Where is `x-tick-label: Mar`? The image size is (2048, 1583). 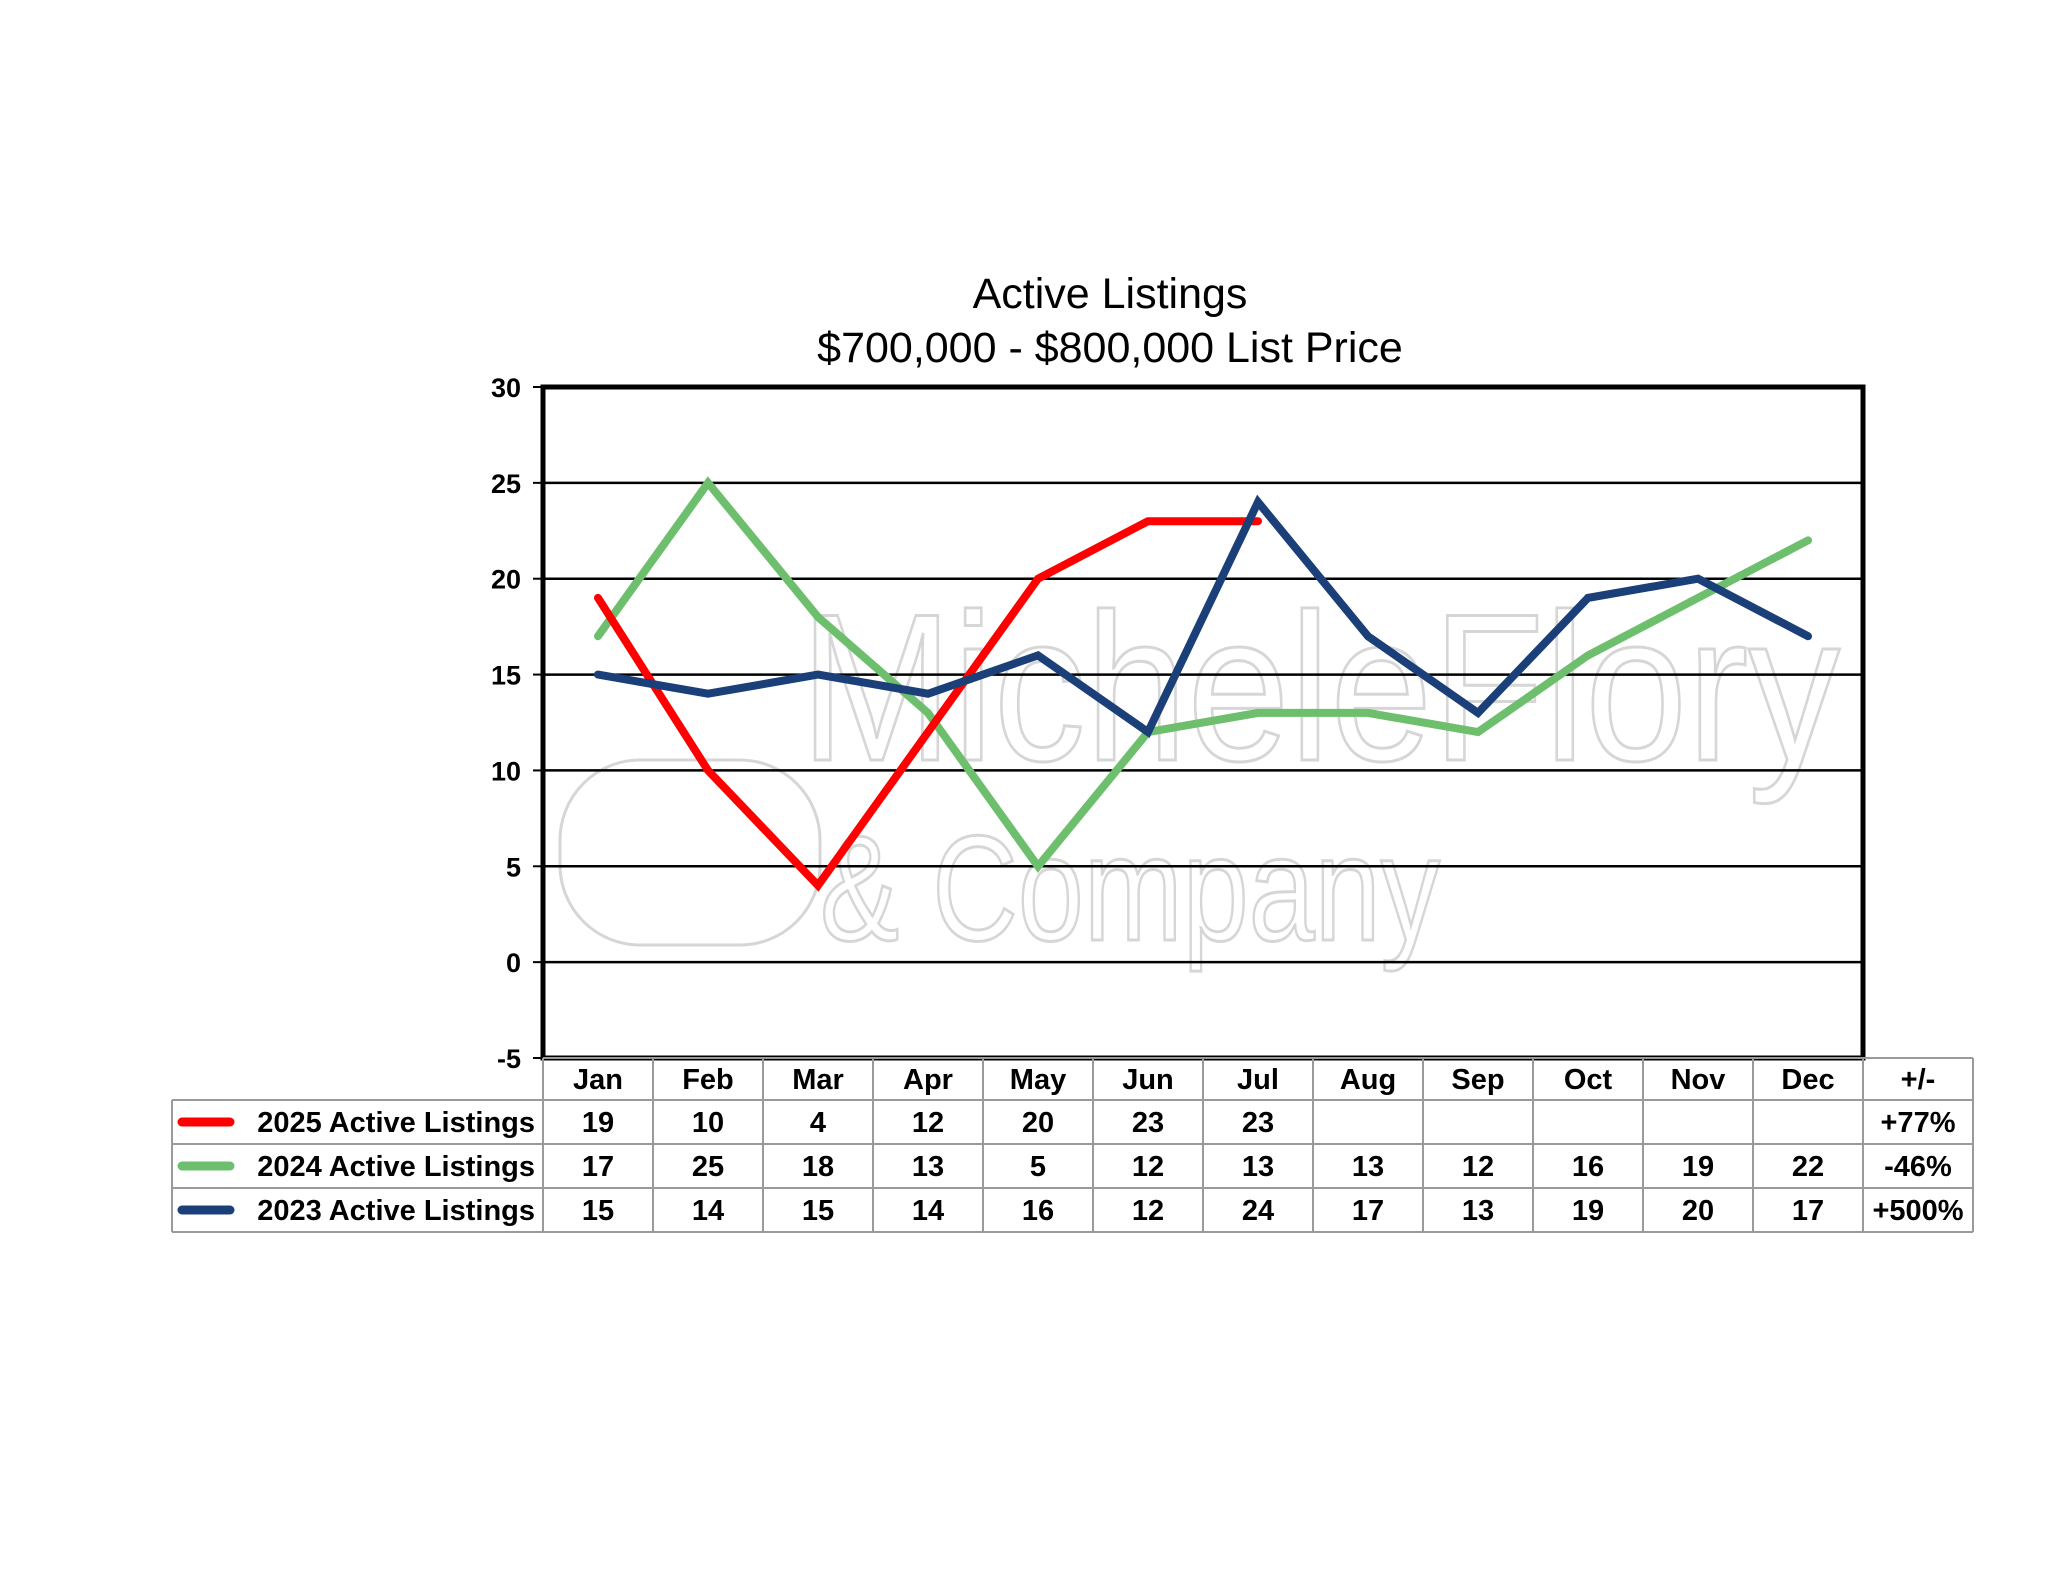
x-tick-label: Mar is located at coordinates (818, 1080).